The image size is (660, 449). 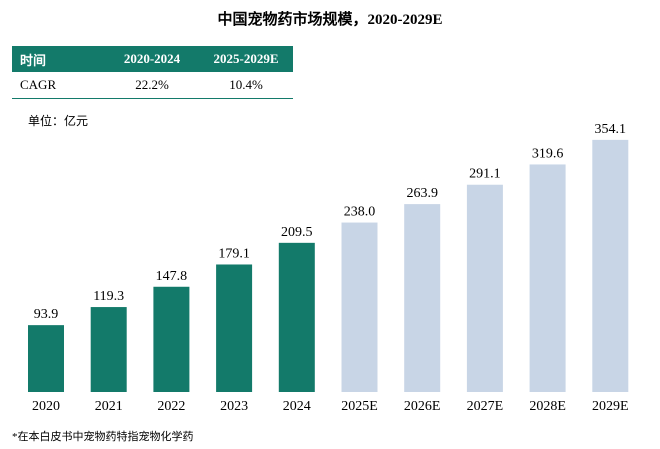 I want to click on value-label: 179.1, so click(x=234, y=253).